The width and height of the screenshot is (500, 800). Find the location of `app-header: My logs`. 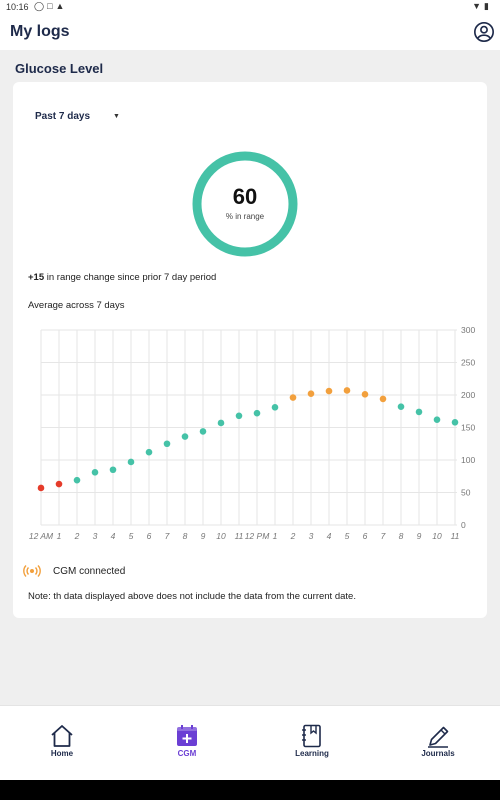

app-header: My logs is located at coordinates (250, 32).